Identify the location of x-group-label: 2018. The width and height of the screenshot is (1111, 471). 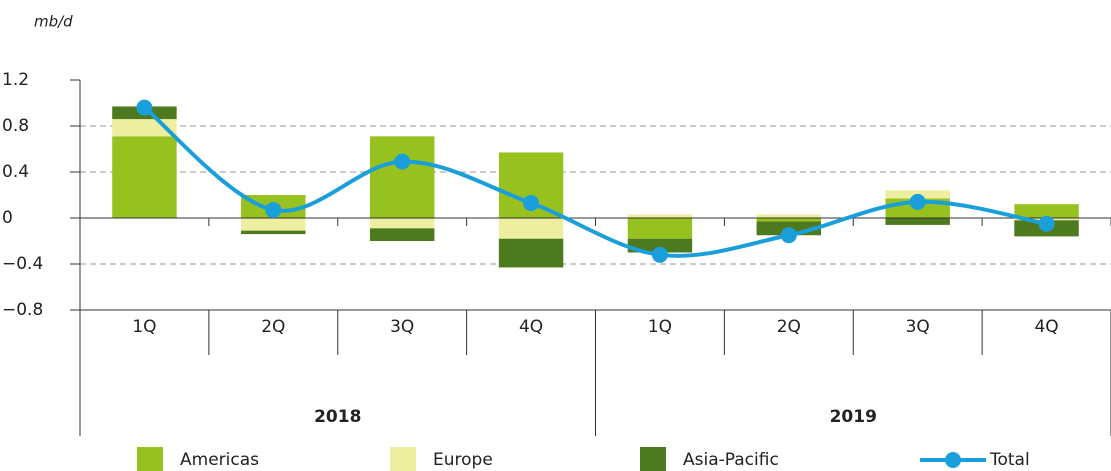
(337, 417).